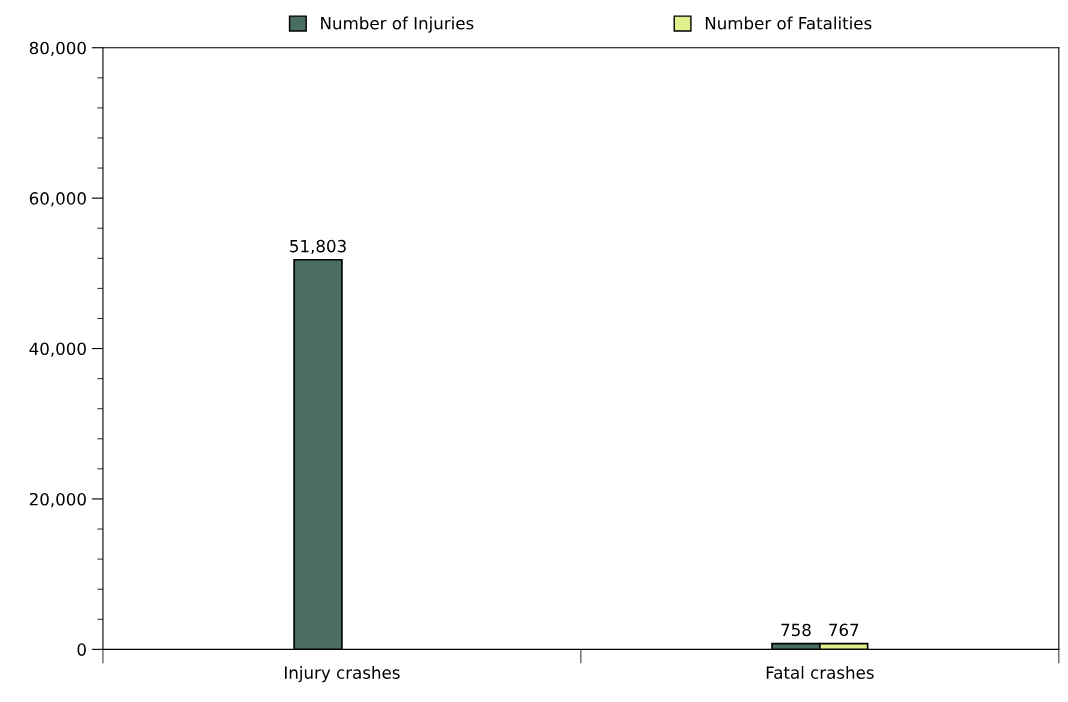  I want to click on text: 758, so click(796, 630).